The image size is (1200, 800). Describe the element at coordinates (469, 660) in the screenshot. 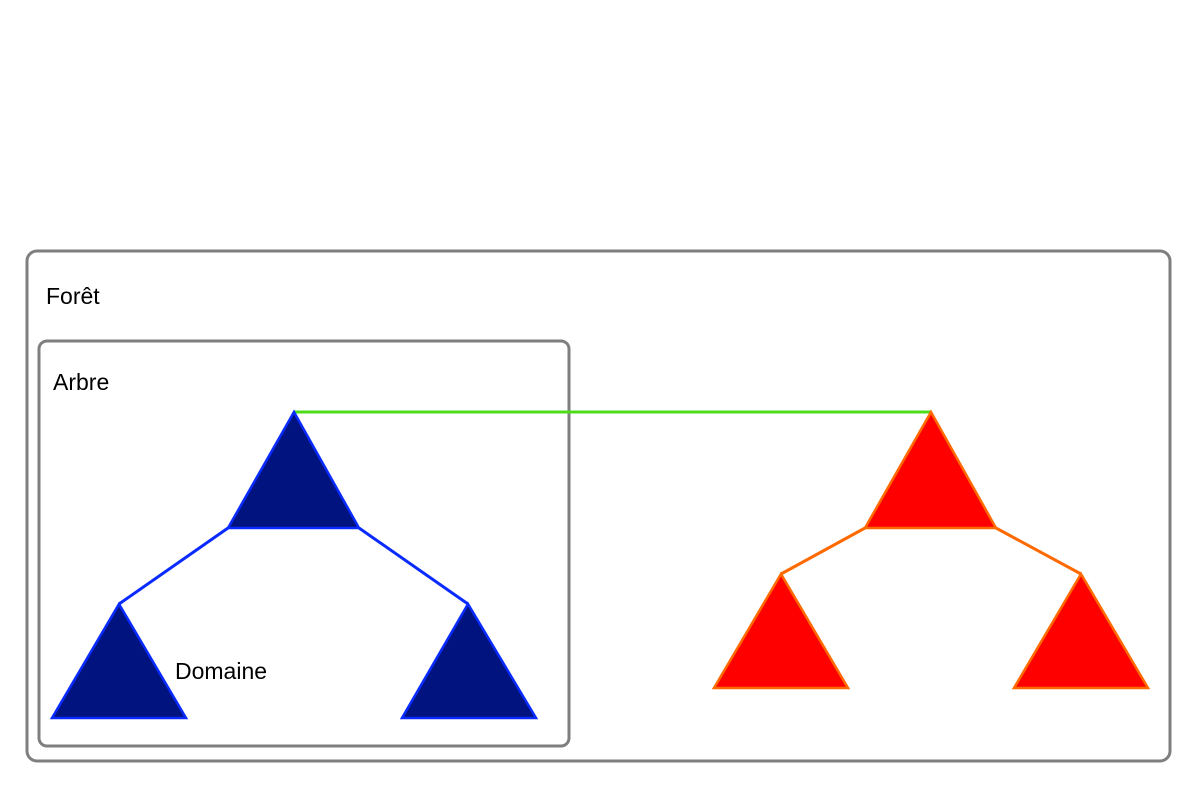

I see `blue-child-domain-right-triangle` at that location.